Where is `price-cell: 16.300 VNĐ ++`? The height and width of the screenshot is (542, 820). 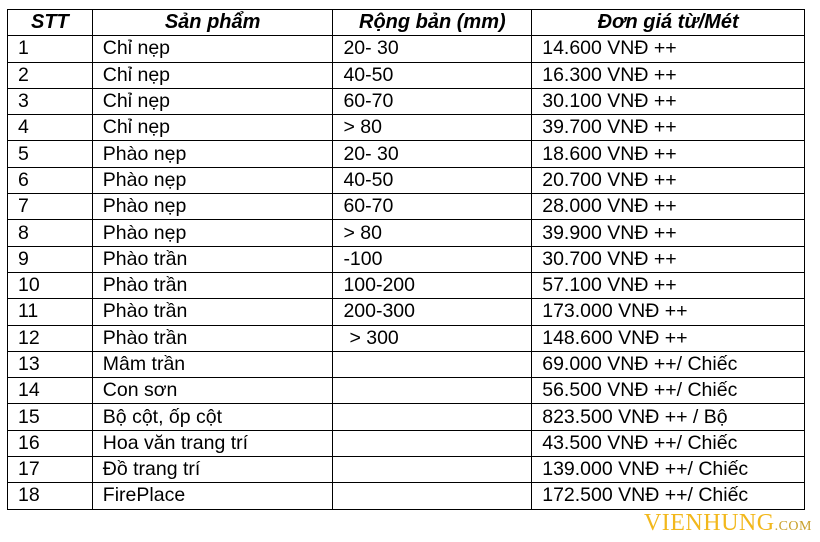 price-cell: 16.300 VNĐ ++ is located at coordinates (668, 75).